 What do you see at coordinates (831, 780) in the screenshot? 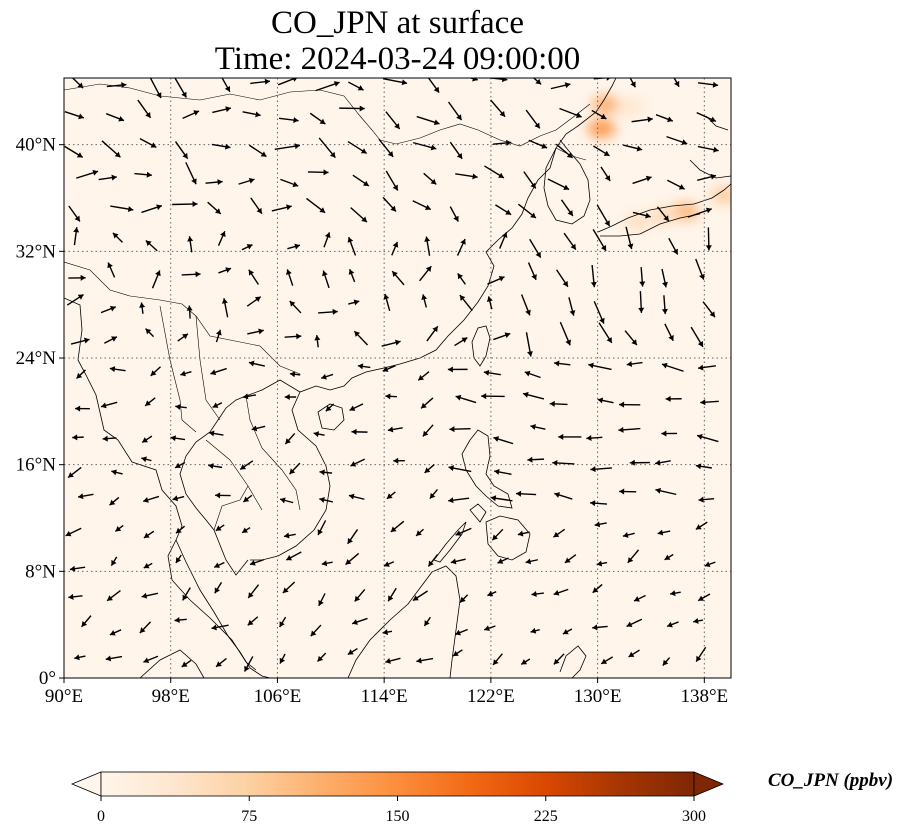
I see `colorbar-label: CO_JPN (ppbv)` at bounding box center [831, 780].